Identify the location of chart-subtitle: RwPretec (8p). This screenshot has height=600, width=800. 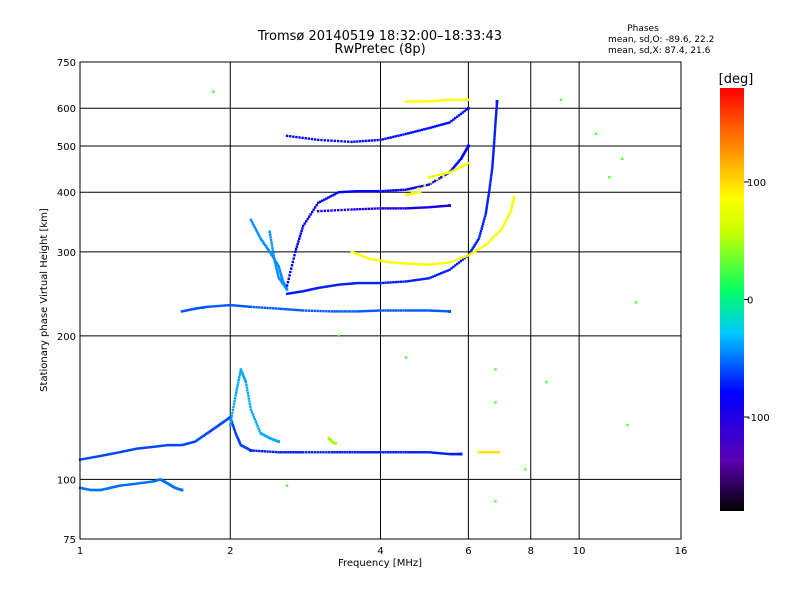
(379, 49).